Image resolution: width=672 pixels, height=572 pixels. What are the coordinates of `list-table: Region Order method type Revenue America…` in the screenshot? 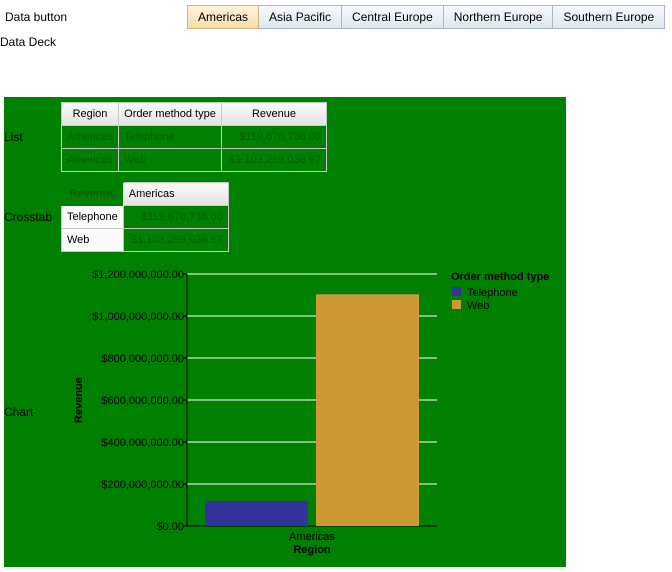 It's located at (194, 137).